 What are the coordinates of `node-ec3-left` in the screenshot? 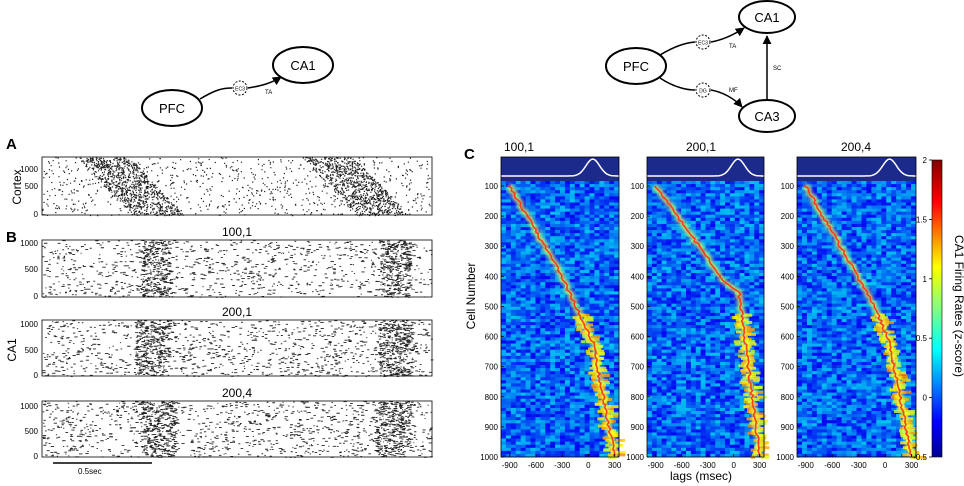 It's located at (240, 88).